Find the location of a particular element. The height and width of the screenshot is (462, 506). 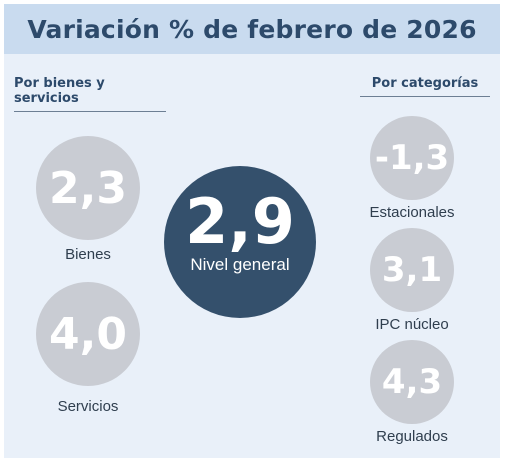

ipc-nucleo-label: IPC núcleo is located at coordinates (412, 324).